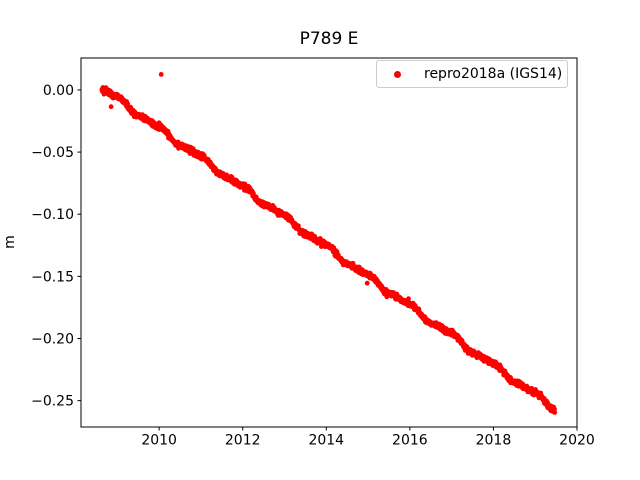 The image size is (640, 480). What do you see at coordinates (577, 441) in the screenshot?
I see `x-tick-label: 2020` at bounding box center [577, 441].